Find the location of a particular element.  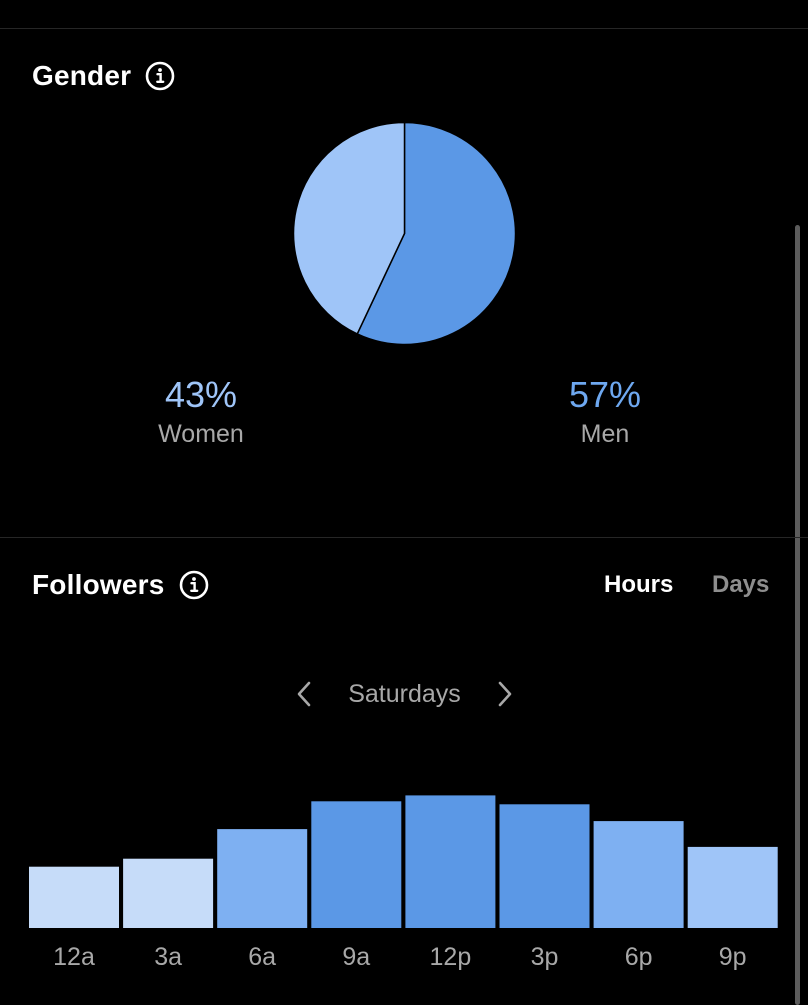

x-tick-label: 9p is located at coordinates (733, 957).